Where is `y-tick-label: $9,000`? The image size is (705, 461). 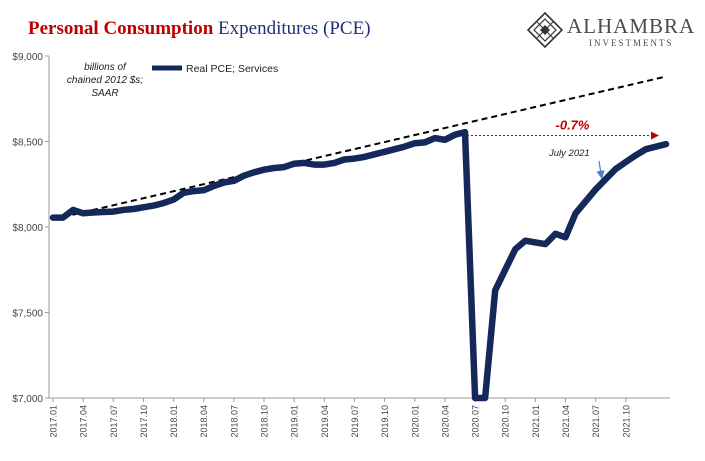
y-tick-label: $9,000 is located at coordinates (27, 57).